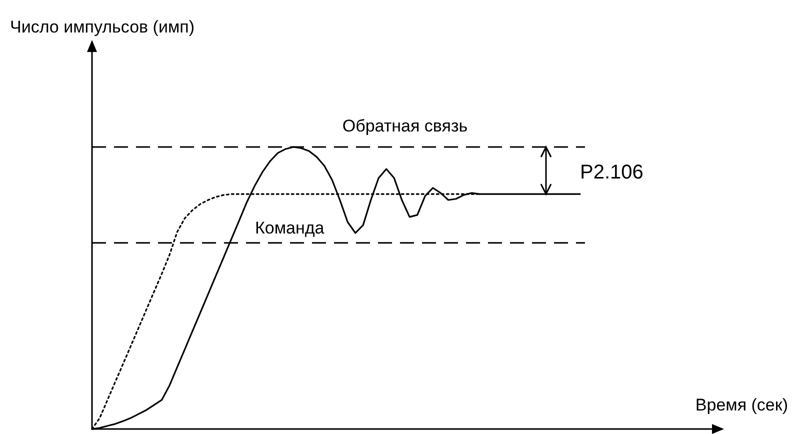  What do you see at coordinates (405, 126) in the screenshot?
I see `text: Обратная связь` at bounding box center [405, 126].